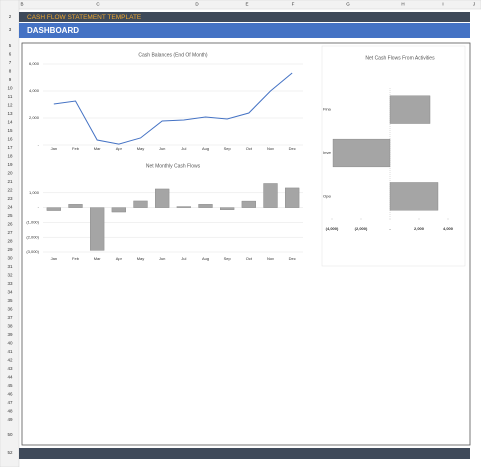 Image resolution: width=481 pixels, height=467 pixels. Describe the element at coordinates (10, 147) in the screenshot. I see `row-number: 17` at that location.